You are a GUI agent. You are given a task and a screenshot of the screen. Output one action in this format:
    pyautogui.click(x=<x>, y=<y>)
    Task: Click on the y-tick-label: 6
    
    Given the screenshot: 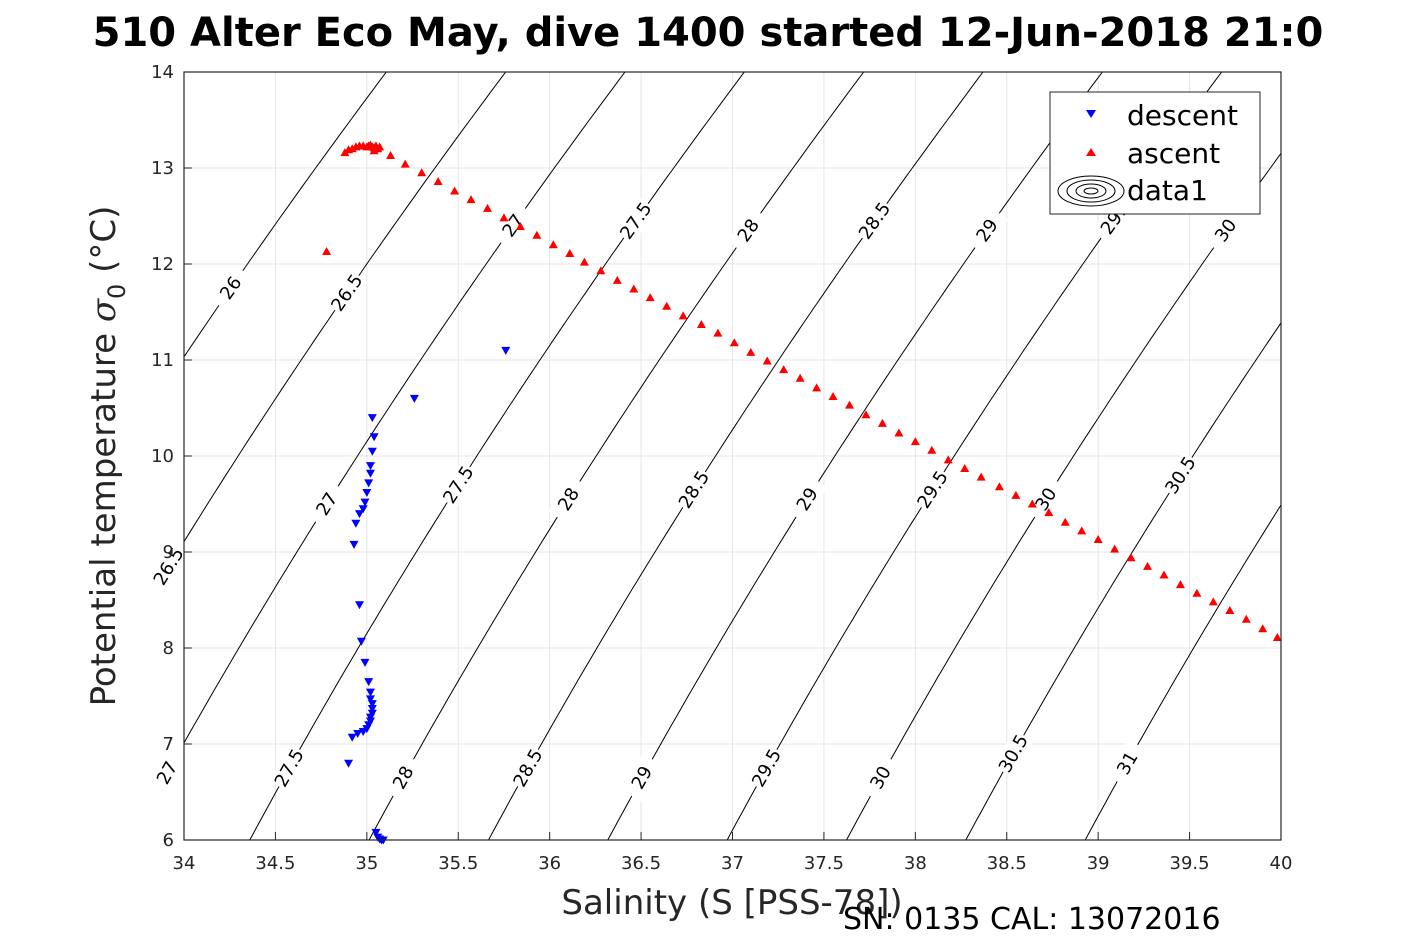 What is the action you would take?
    pyautogui.click(x=168, y=840)
    